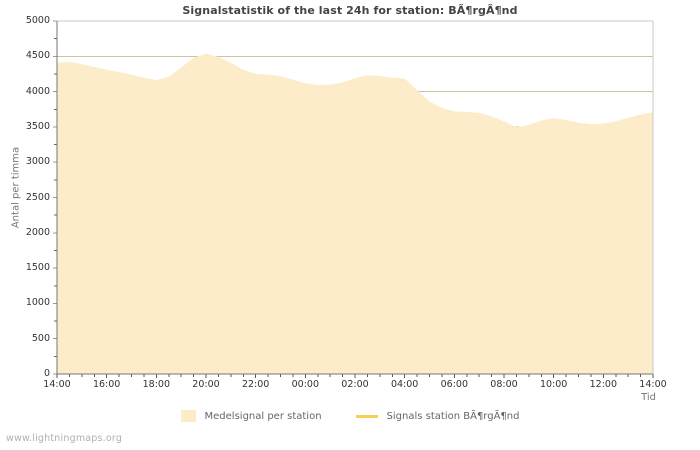  What do you see at coordinates (454, 384) in the screenshot?
I see `x-tick-label: 06:00` at bounding box center [454, 384].